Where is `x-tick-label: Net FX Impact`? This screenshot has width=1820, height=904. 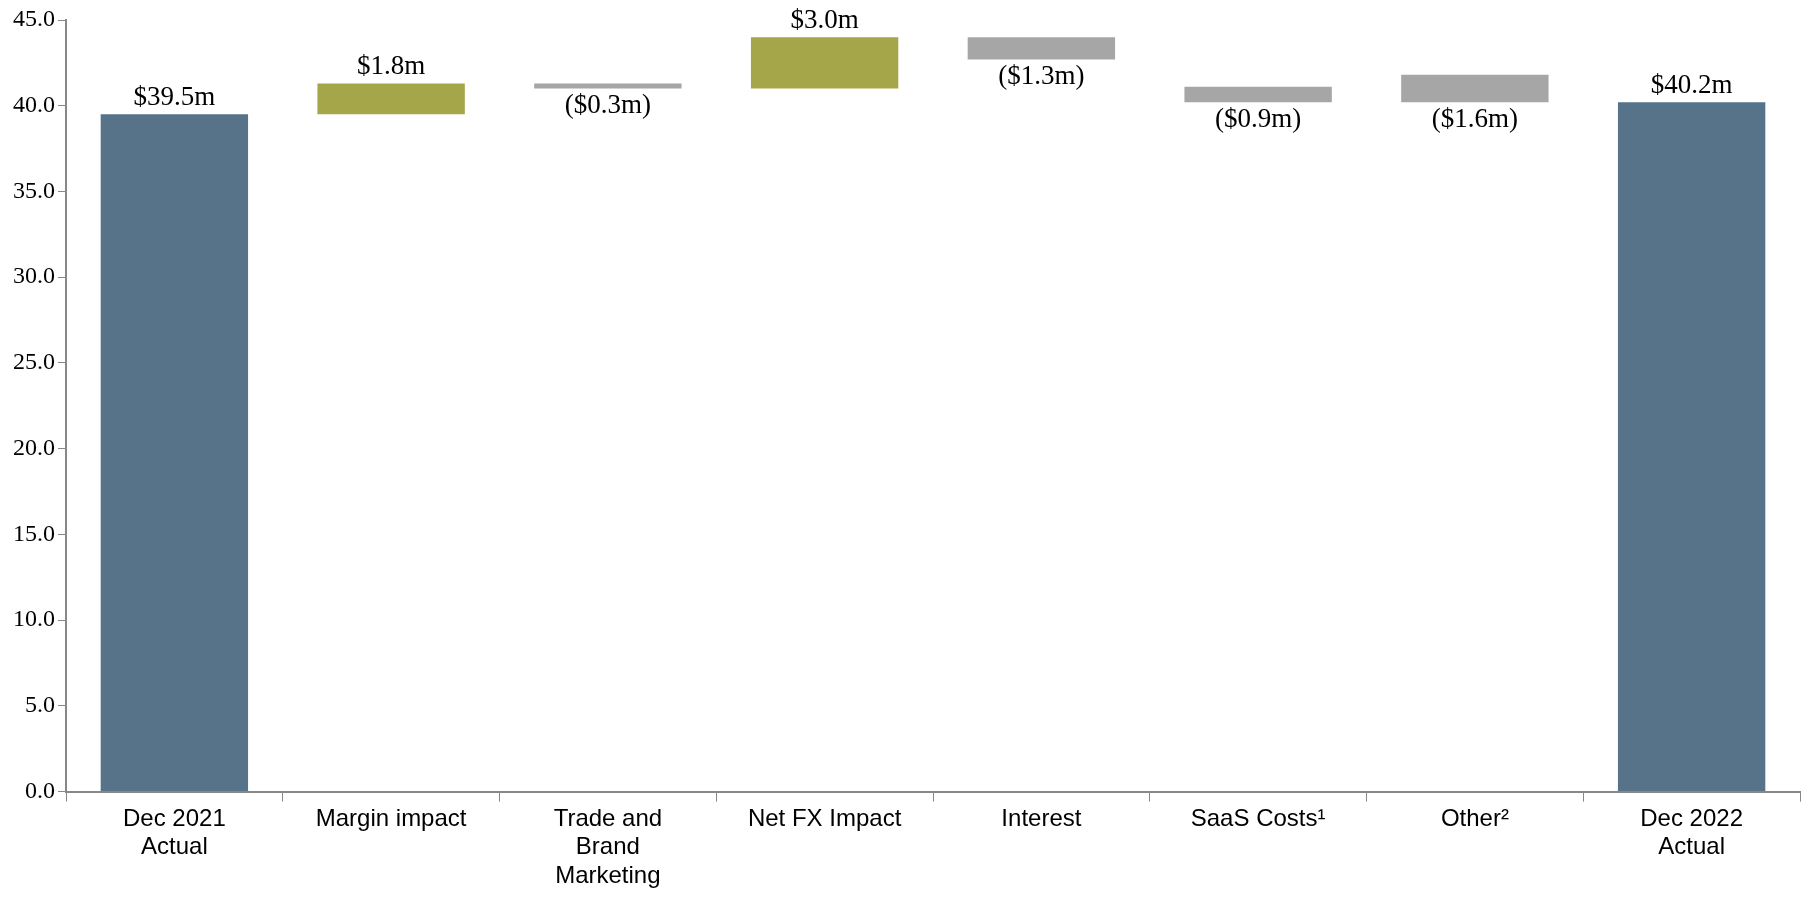
x-tick-label: Net FX Impact is located at coordinates (824, 817).